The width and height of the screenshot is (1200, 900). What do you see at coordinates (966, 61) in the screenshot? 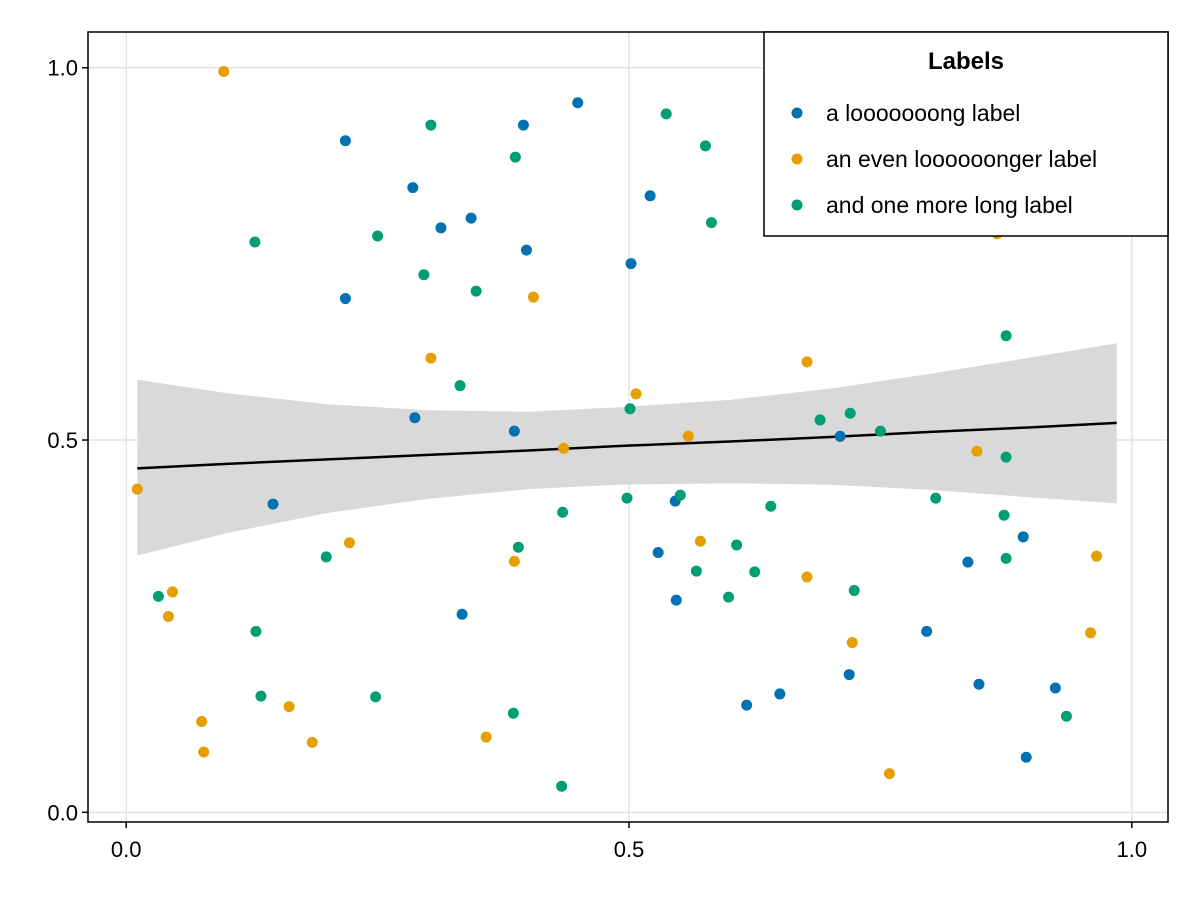
I see `legend-title: Labels` at bounding box center [966, 61].